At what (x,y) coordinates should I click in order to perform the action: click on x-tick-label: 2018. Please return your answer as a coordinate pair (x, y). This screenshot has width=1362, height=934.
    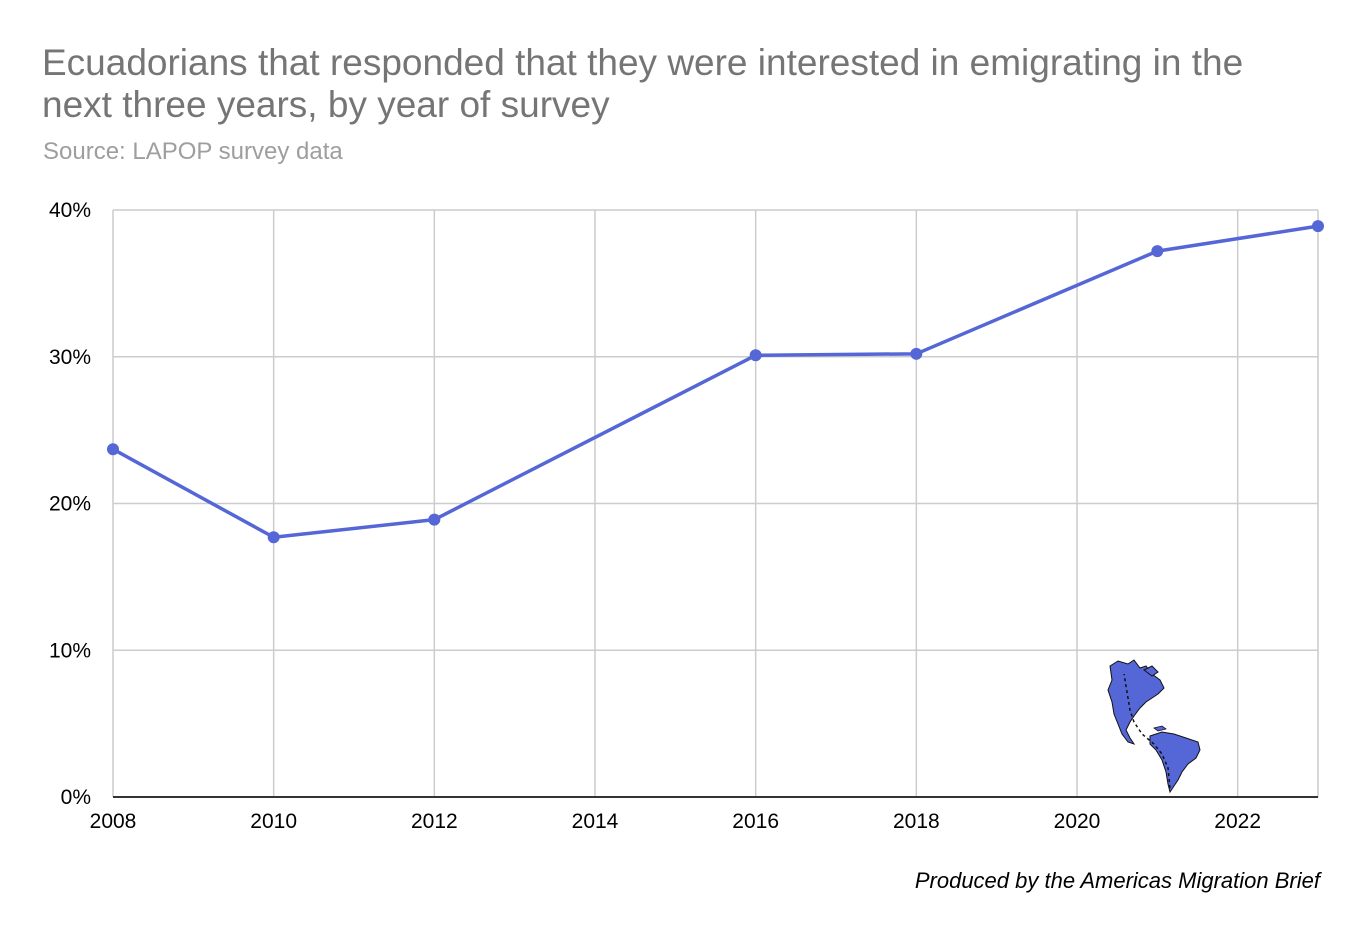
    Looking at the image, I should click on (916, 821).